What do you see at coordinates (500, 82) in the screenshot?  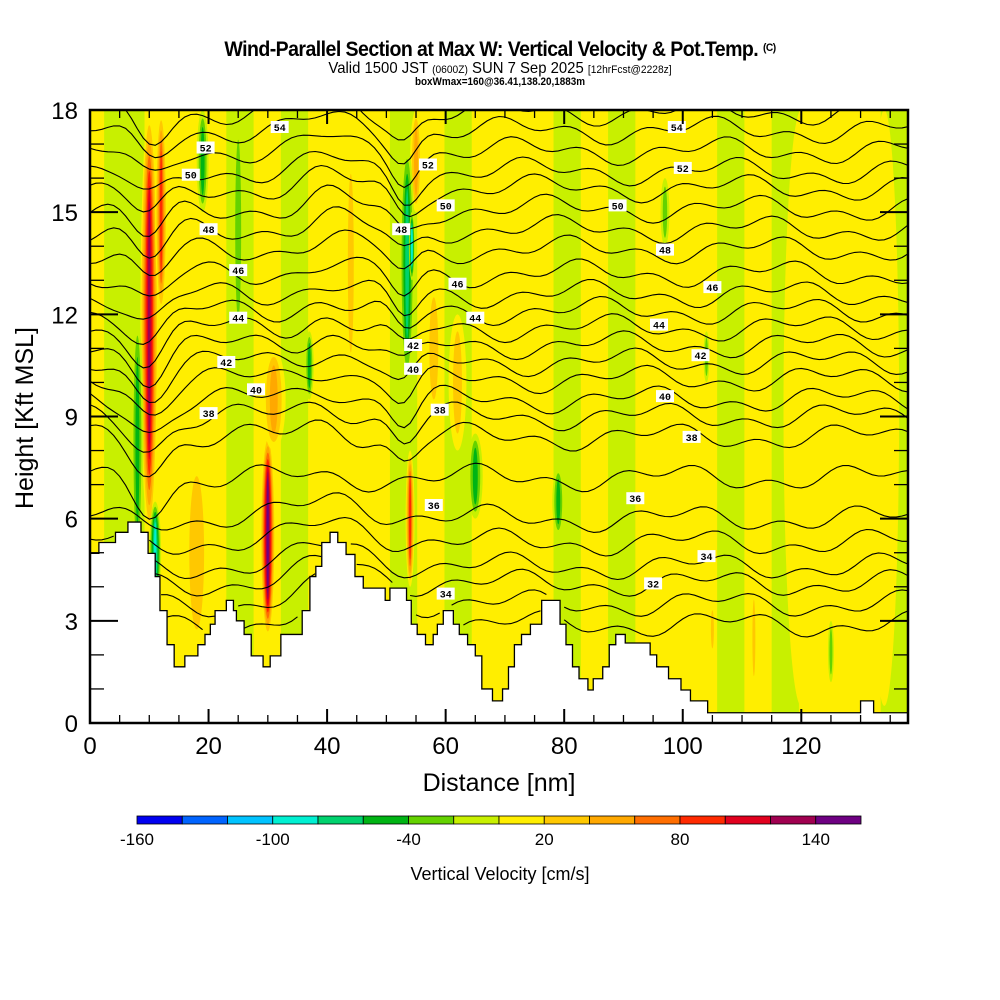 I see `boxwmax-info: boxWmax=160@36.41,138.20,1883m` at bounding box center [500, 82].